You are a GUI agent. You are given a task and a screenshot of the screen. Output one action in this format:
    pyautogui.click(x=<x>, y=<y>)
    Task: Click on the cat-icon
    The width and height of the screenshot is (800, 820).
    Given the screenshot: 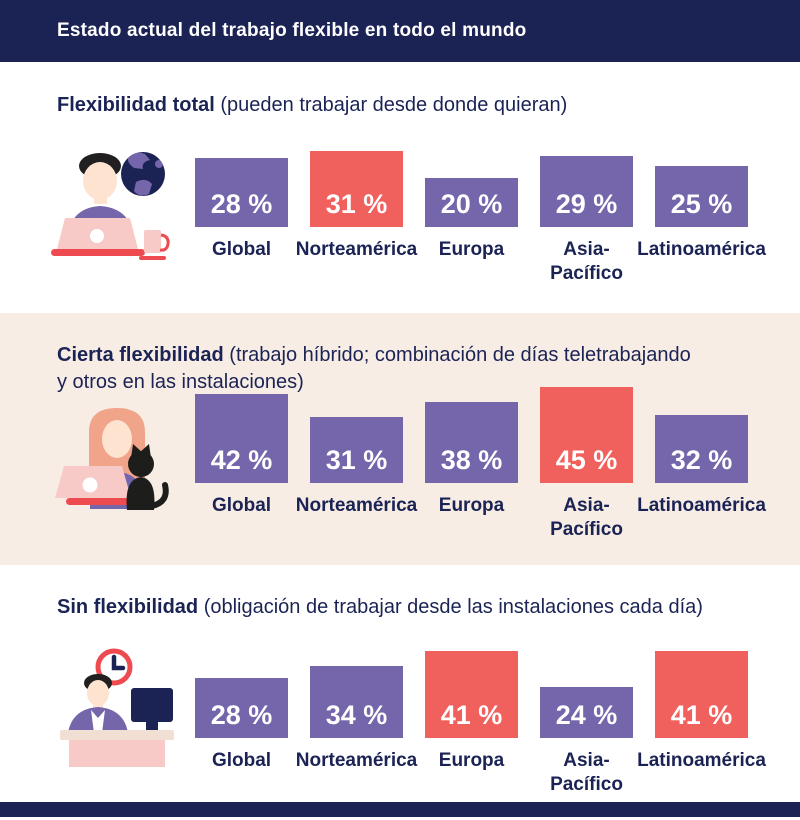 What is the action you would take?
    pyautogui.click(x=147, y=477)
    